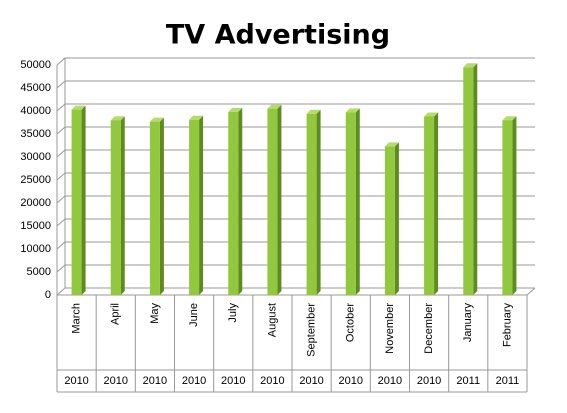 The height and width of the screenshot is (413, 567). Describe the element at coordinates (35, 203) in the screenshot. I see `y-tick-label: 20000` at that location.